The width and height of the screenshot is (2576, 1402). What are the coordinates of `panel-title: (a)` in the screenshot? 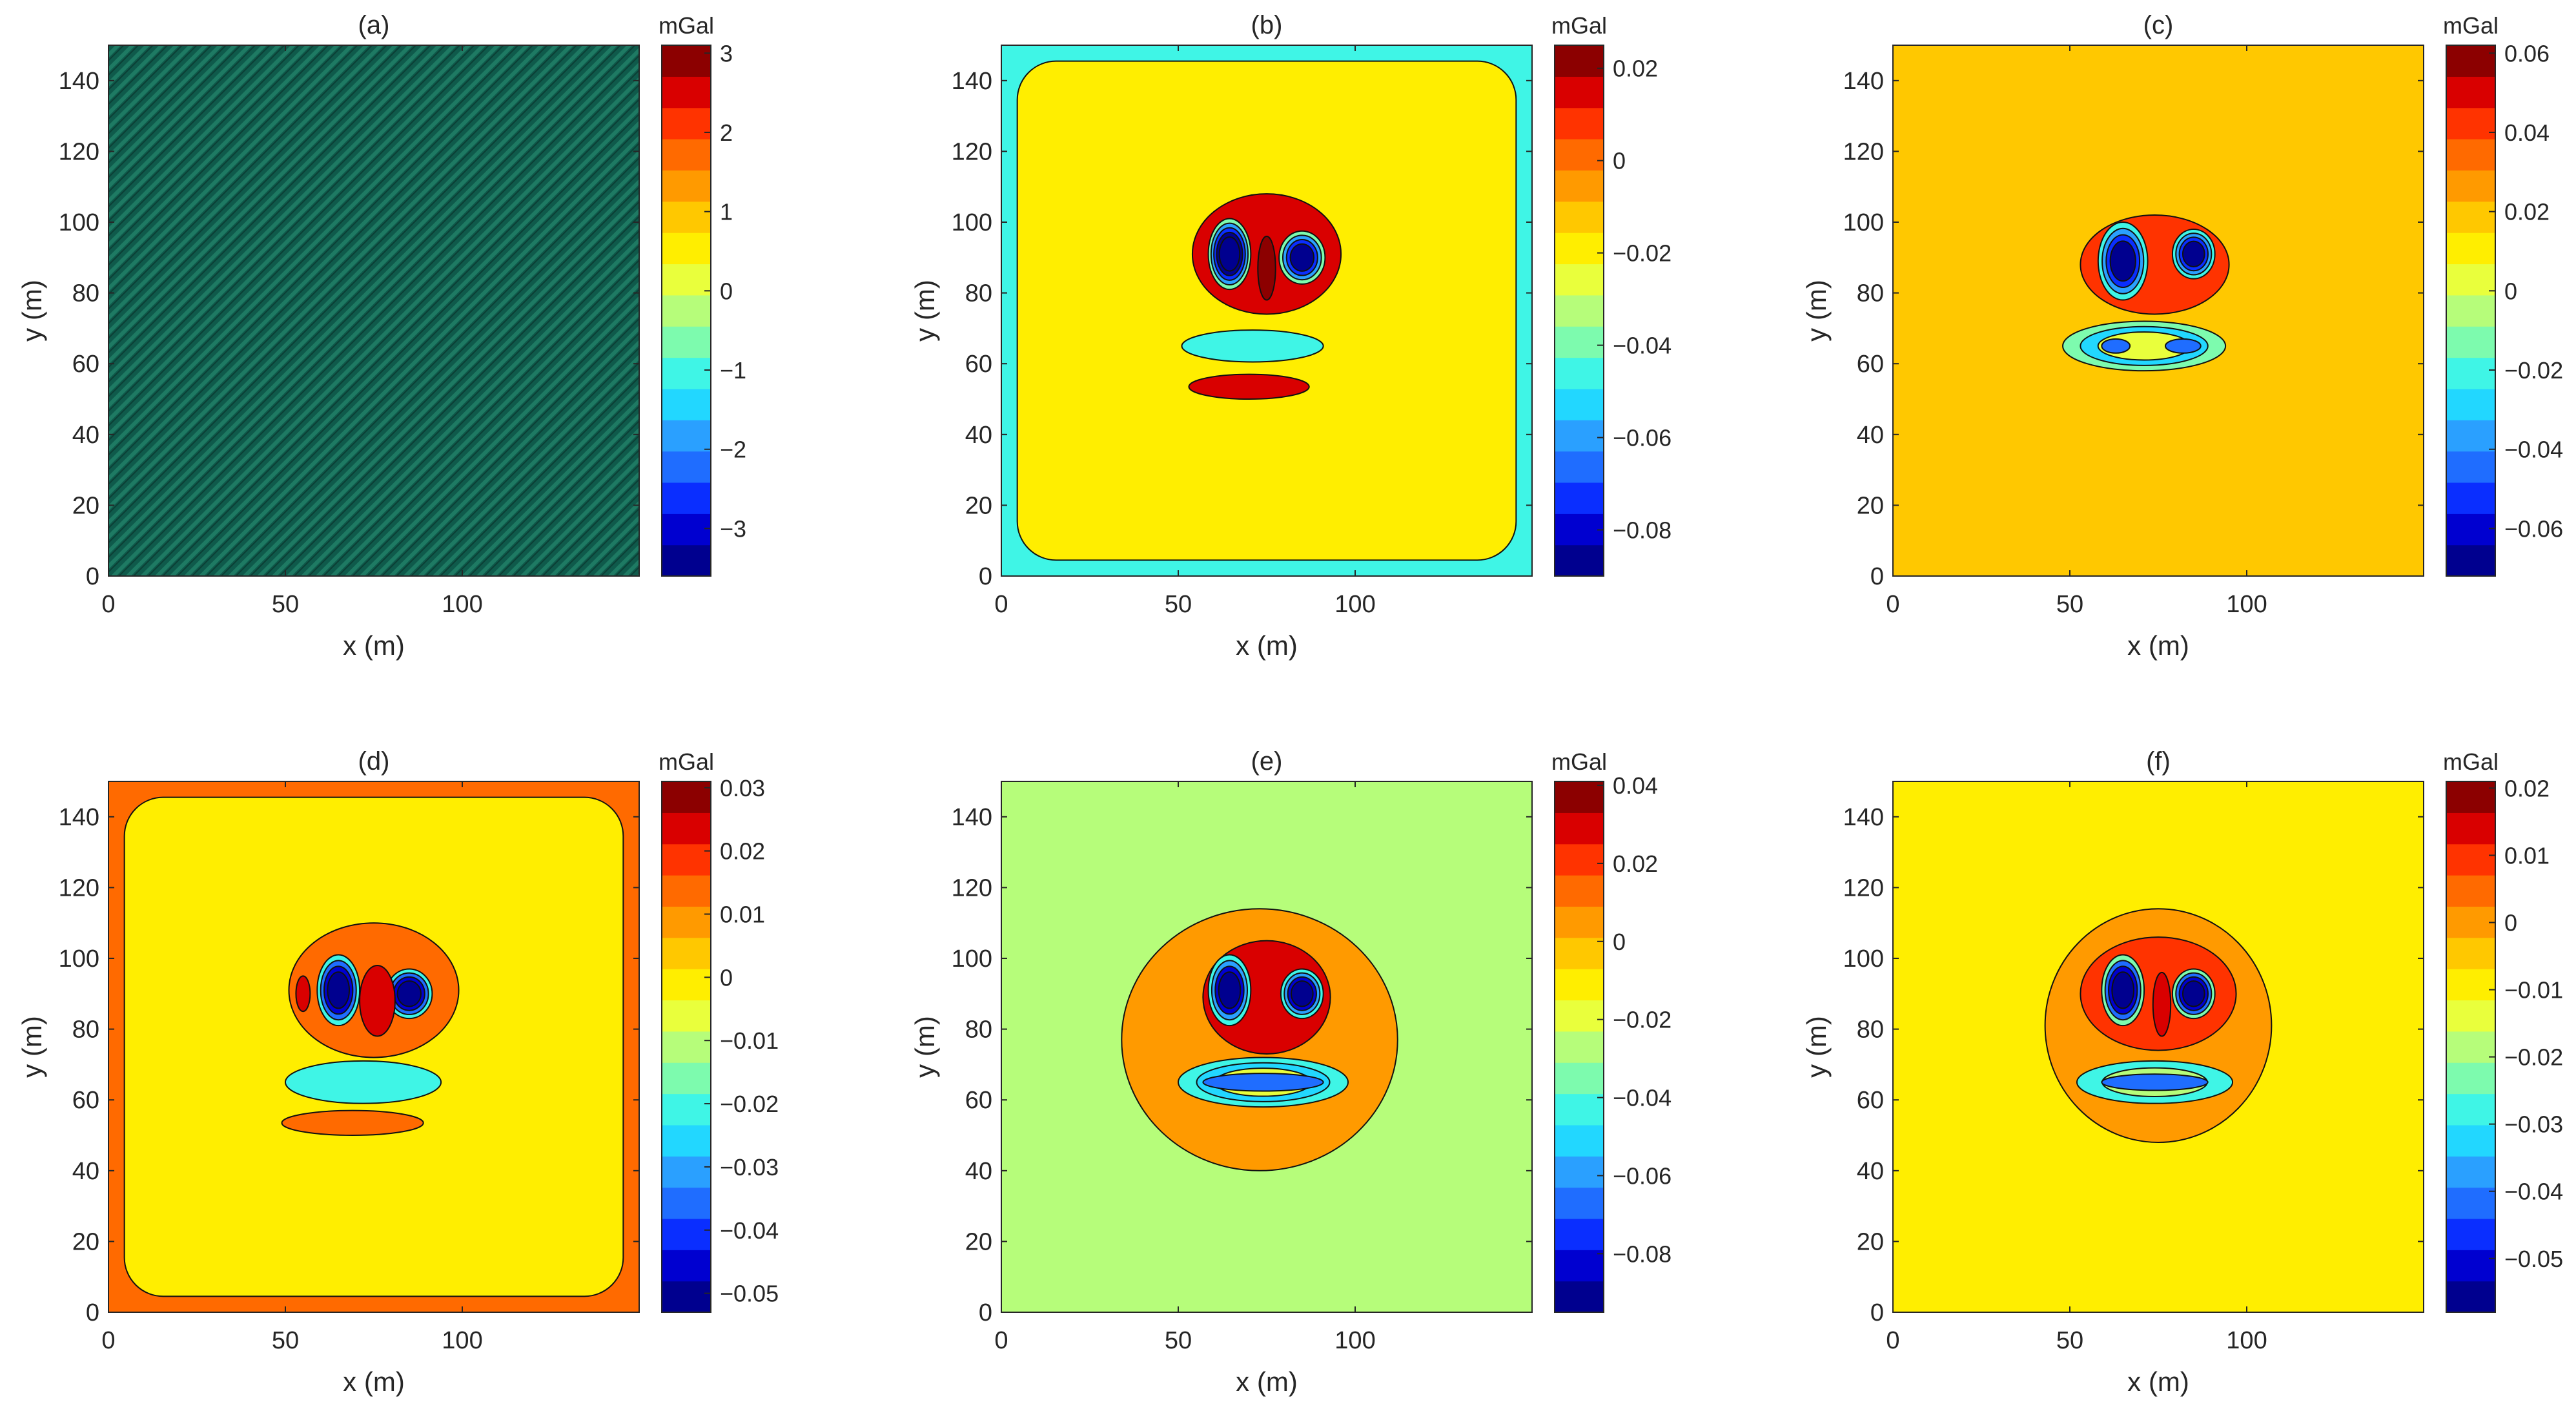 It's located at (374, 25).